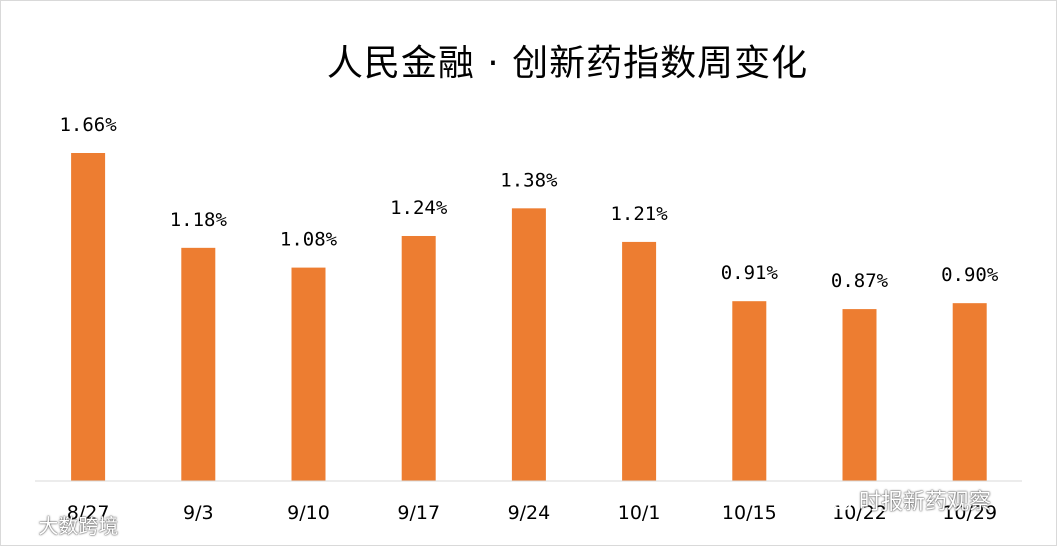  Describe the element at coordinates (969, 392) in the screenshot. I see `bar-10/29` at that location.